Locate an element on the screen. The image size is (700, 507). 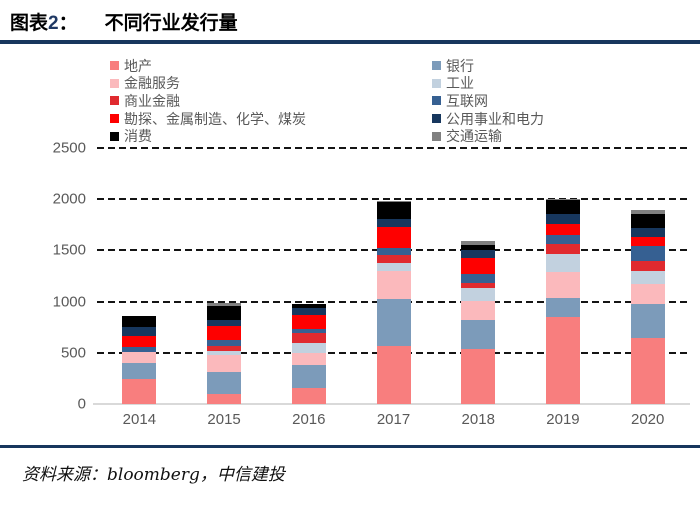
x-tick-label: 2019 is located at coordinates (563, 419).